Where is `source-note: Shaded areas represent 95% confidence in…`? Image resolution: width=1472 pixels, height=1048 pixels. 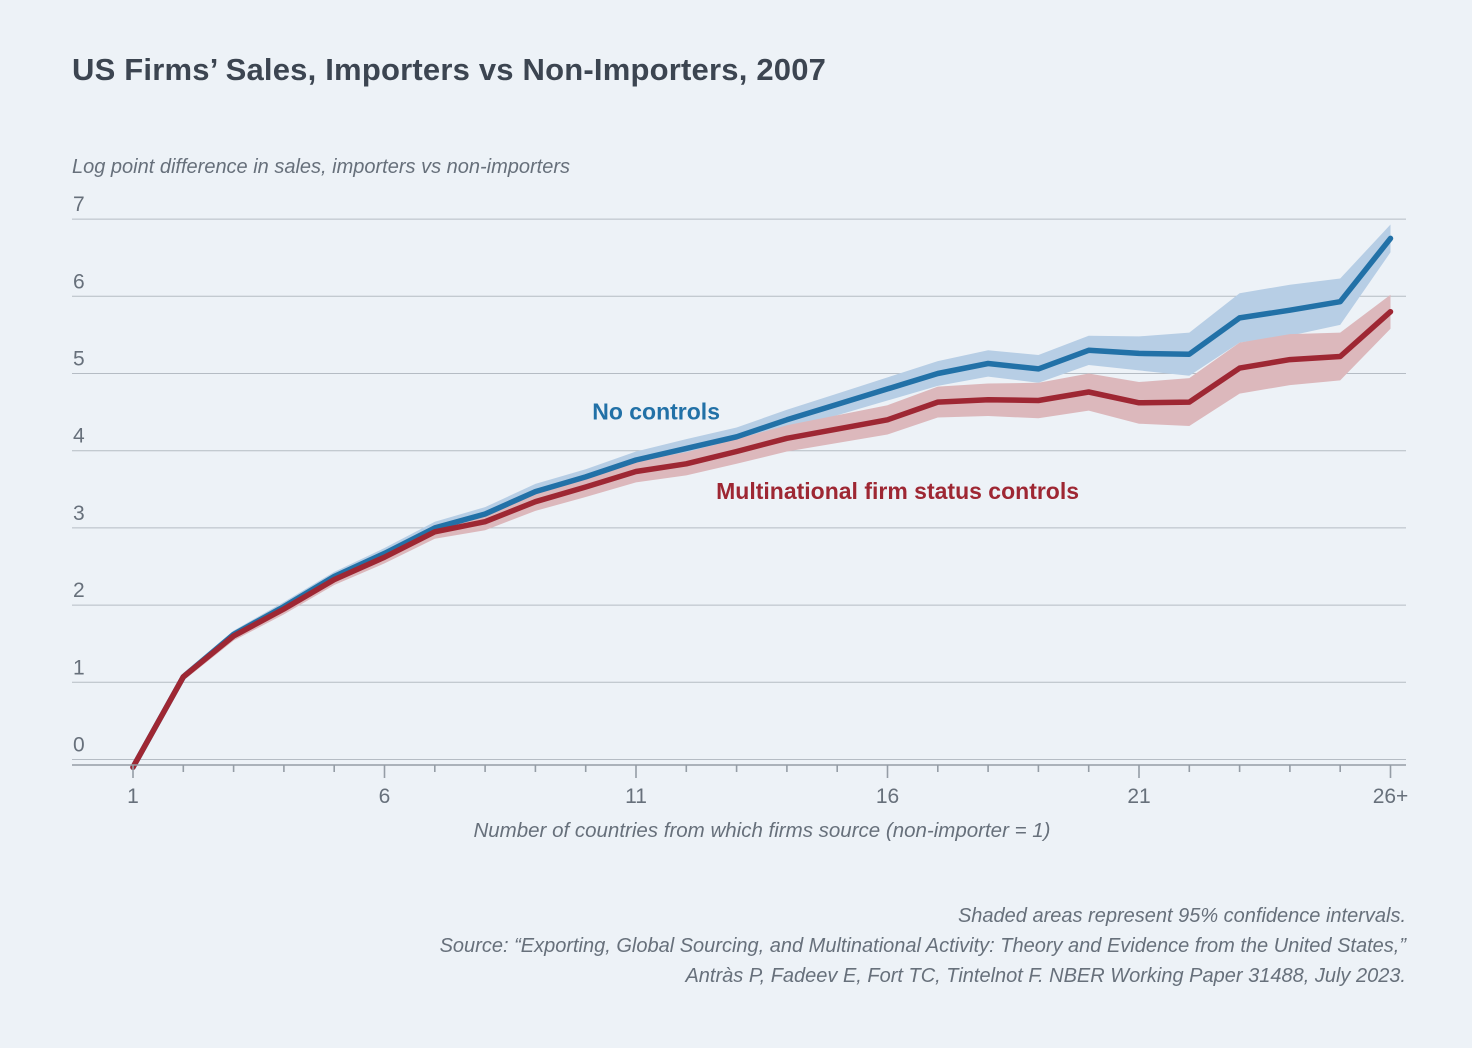 source-note: Shaded areas represent 95% confidence in… is located at coordinates (923, 946).